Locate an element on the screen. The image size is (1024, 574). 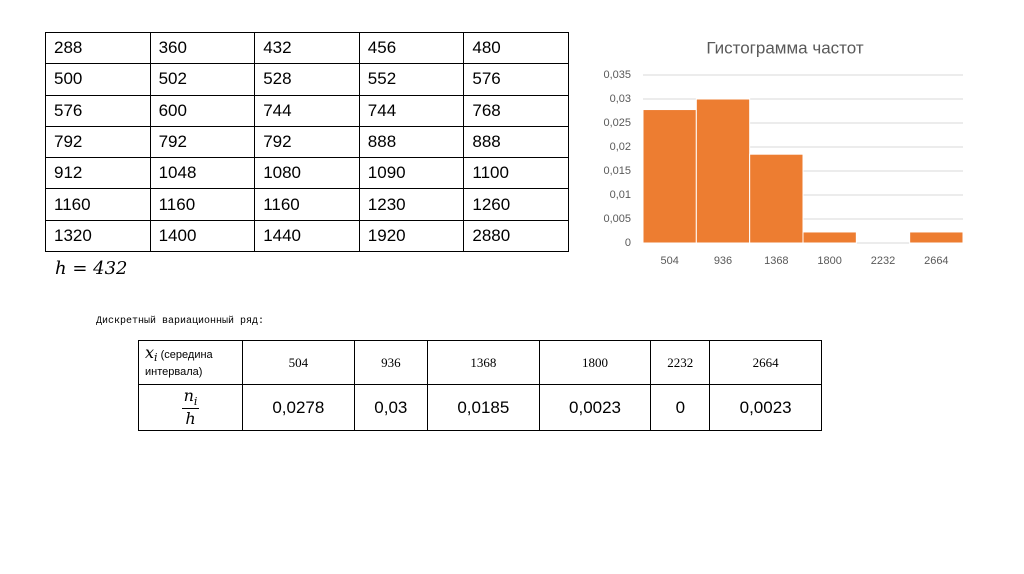
table-cell: 480 is located at coordinates (516, 48).